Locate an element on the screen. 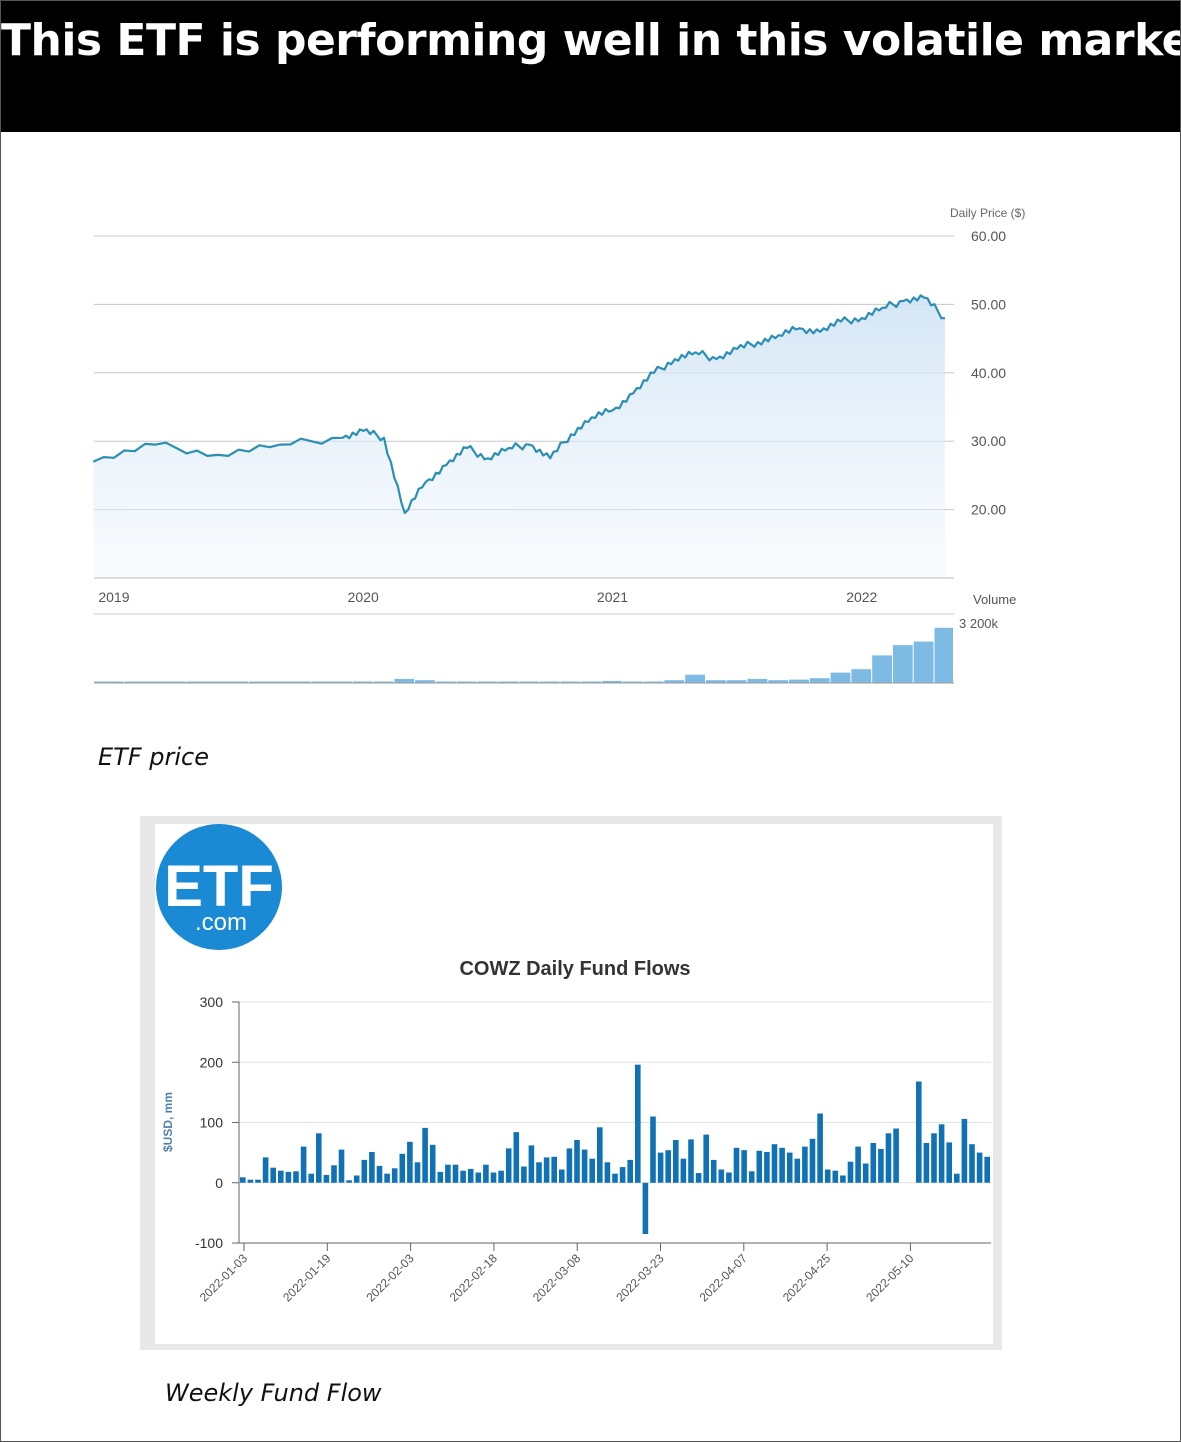  volume-tick-label: 3 200k is located at coordinates (979, 623).